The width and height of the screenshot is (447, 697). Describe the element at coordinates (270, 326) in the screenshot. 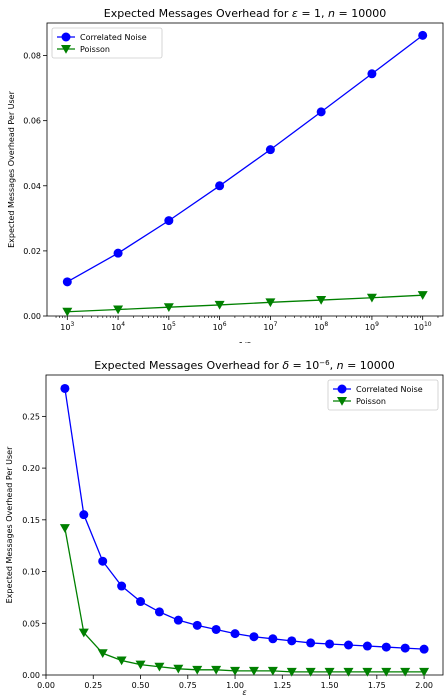

I see `x-tick-label: 10⁷` at that location.